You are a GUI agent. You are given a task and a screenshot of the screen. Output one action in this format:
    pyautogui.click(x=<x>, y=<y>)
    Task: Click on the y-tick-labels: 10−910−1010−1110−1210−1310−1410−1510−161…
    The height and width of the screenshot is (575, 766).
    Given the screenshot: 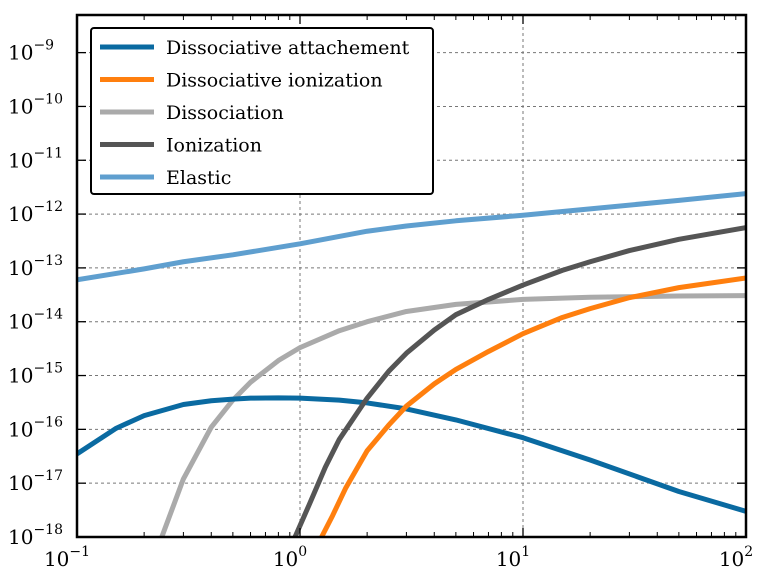 What is the action you would take?
    pyautogui.click(x=35, y=293)
    